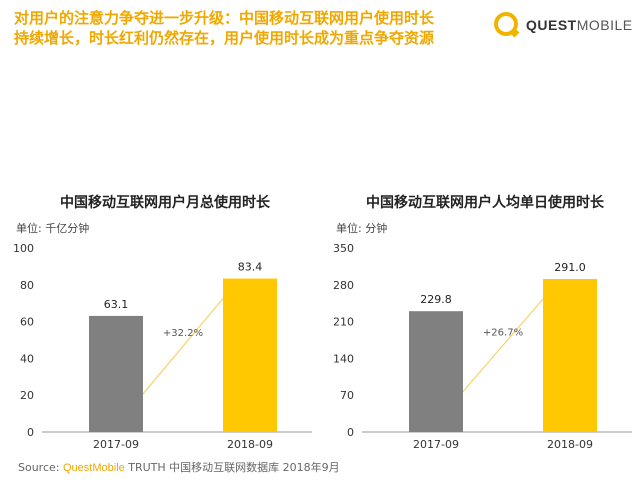 The height and width of the screenshot is (480, 640). Describe the element at coordinates (224, 18) in the screenshot. I see `headline-line-1: 对用户的注意力争夺进一步升级：中国移动互联网用户使用时长` at that location.